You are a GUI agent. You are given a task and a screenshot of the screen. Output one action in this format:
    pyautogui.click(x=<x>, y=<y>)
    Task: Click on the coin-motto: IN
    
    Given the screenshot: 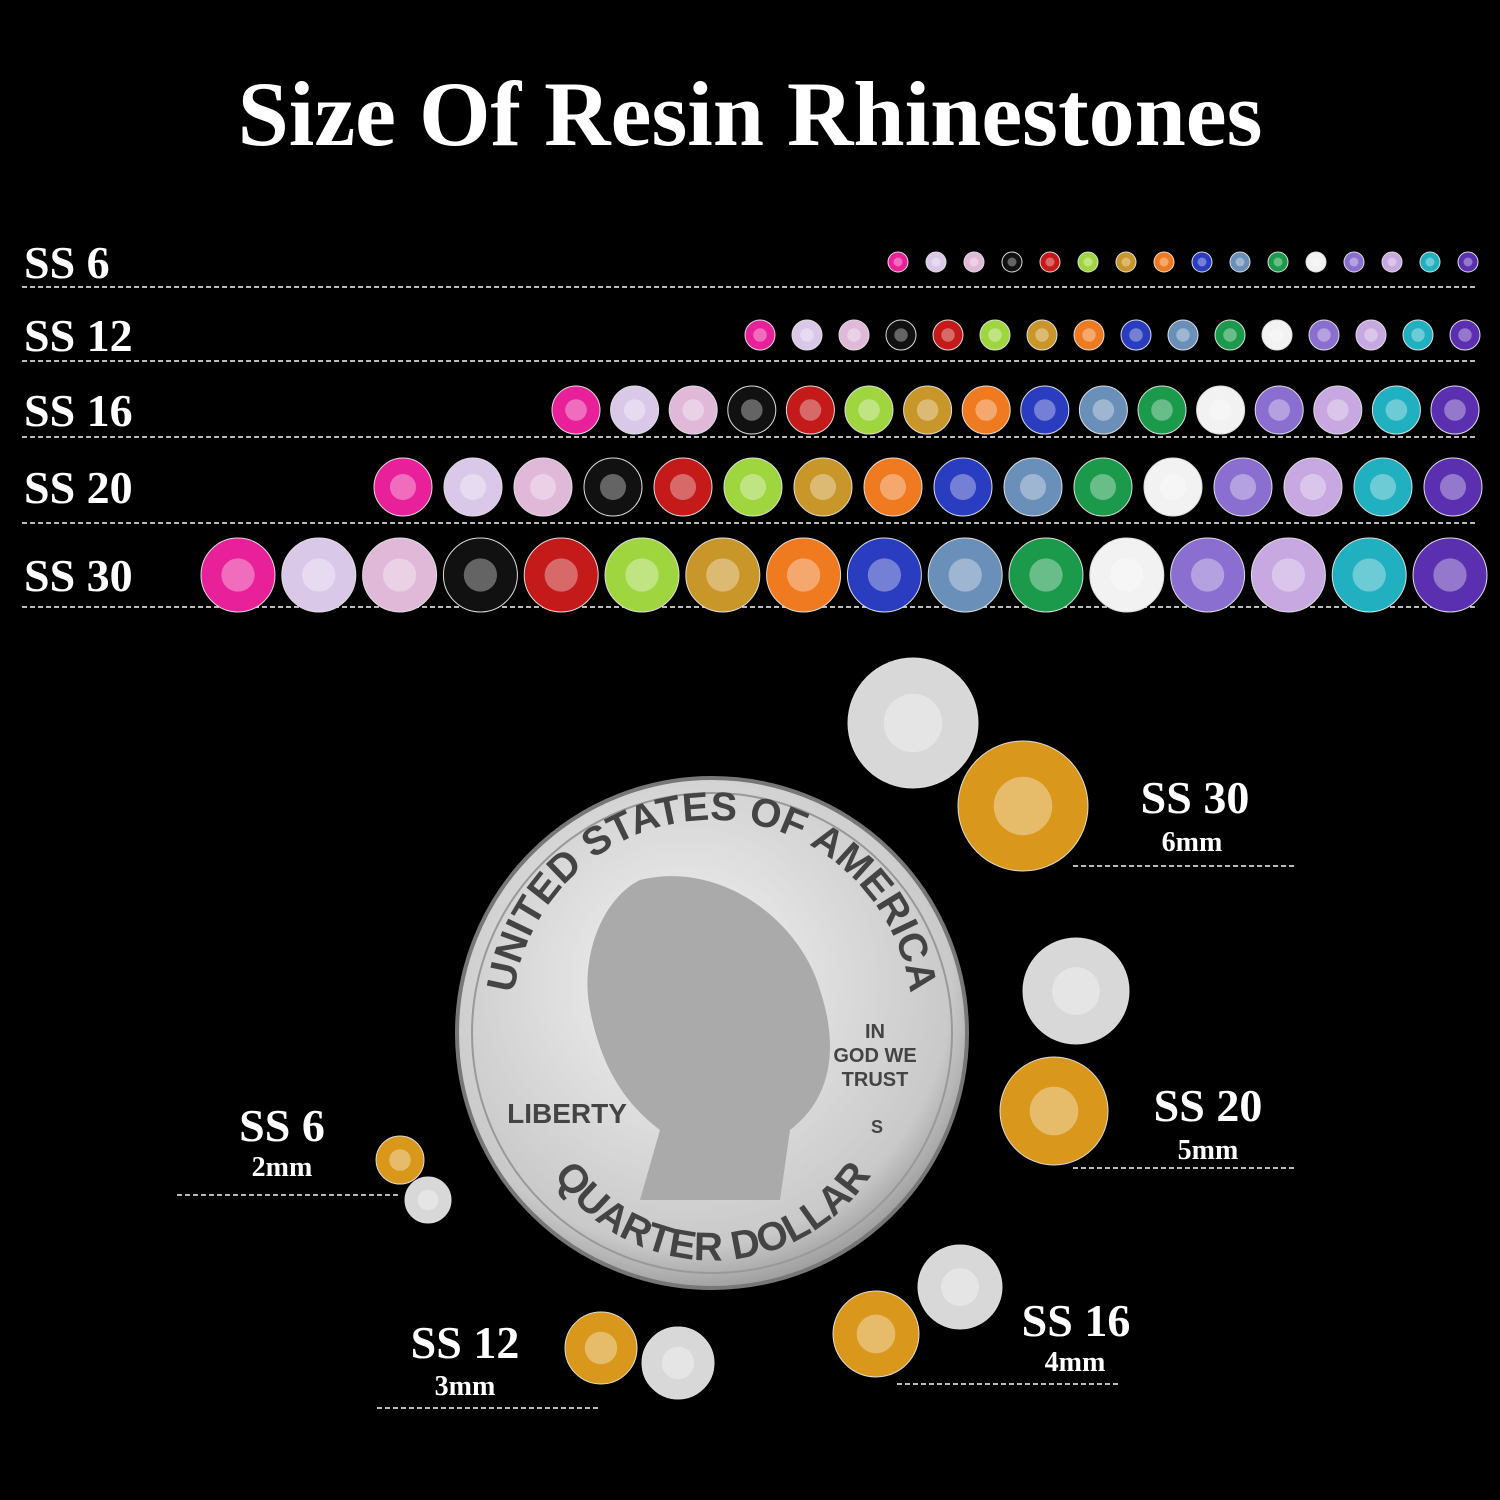 What is the action you would take?
    pyautogui.click(x=875, y=1032)
    